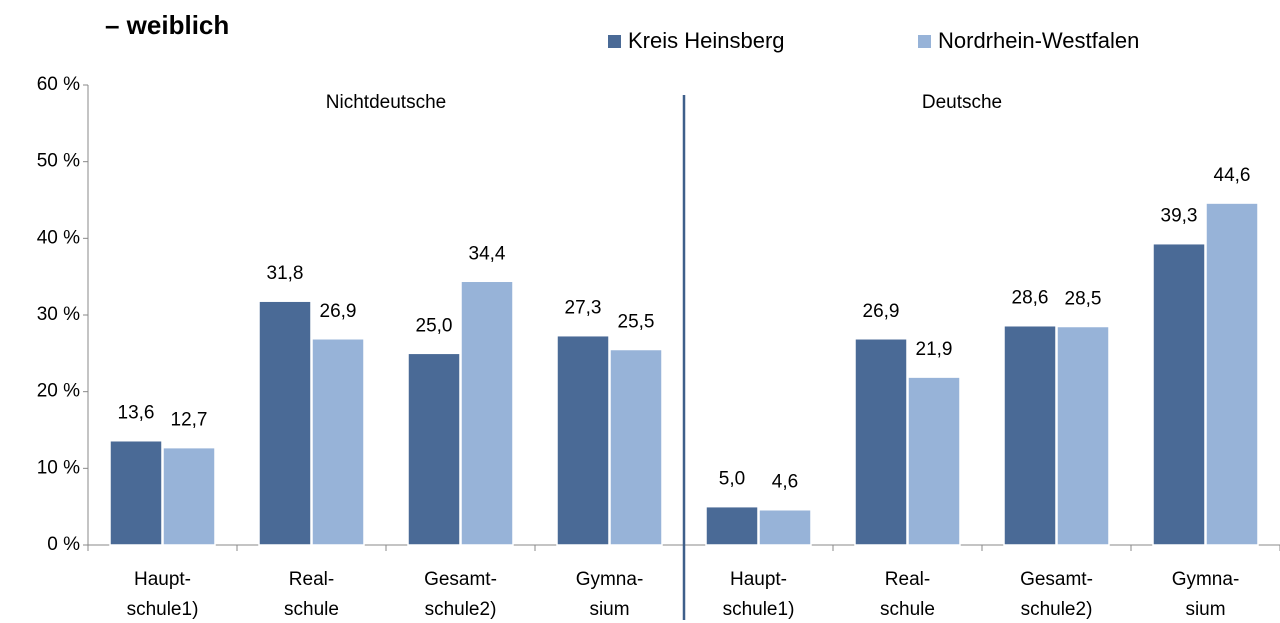  Describe the element at coordinates (934, 349) in the screenshot. I see `value-label: 21,9` at that location.